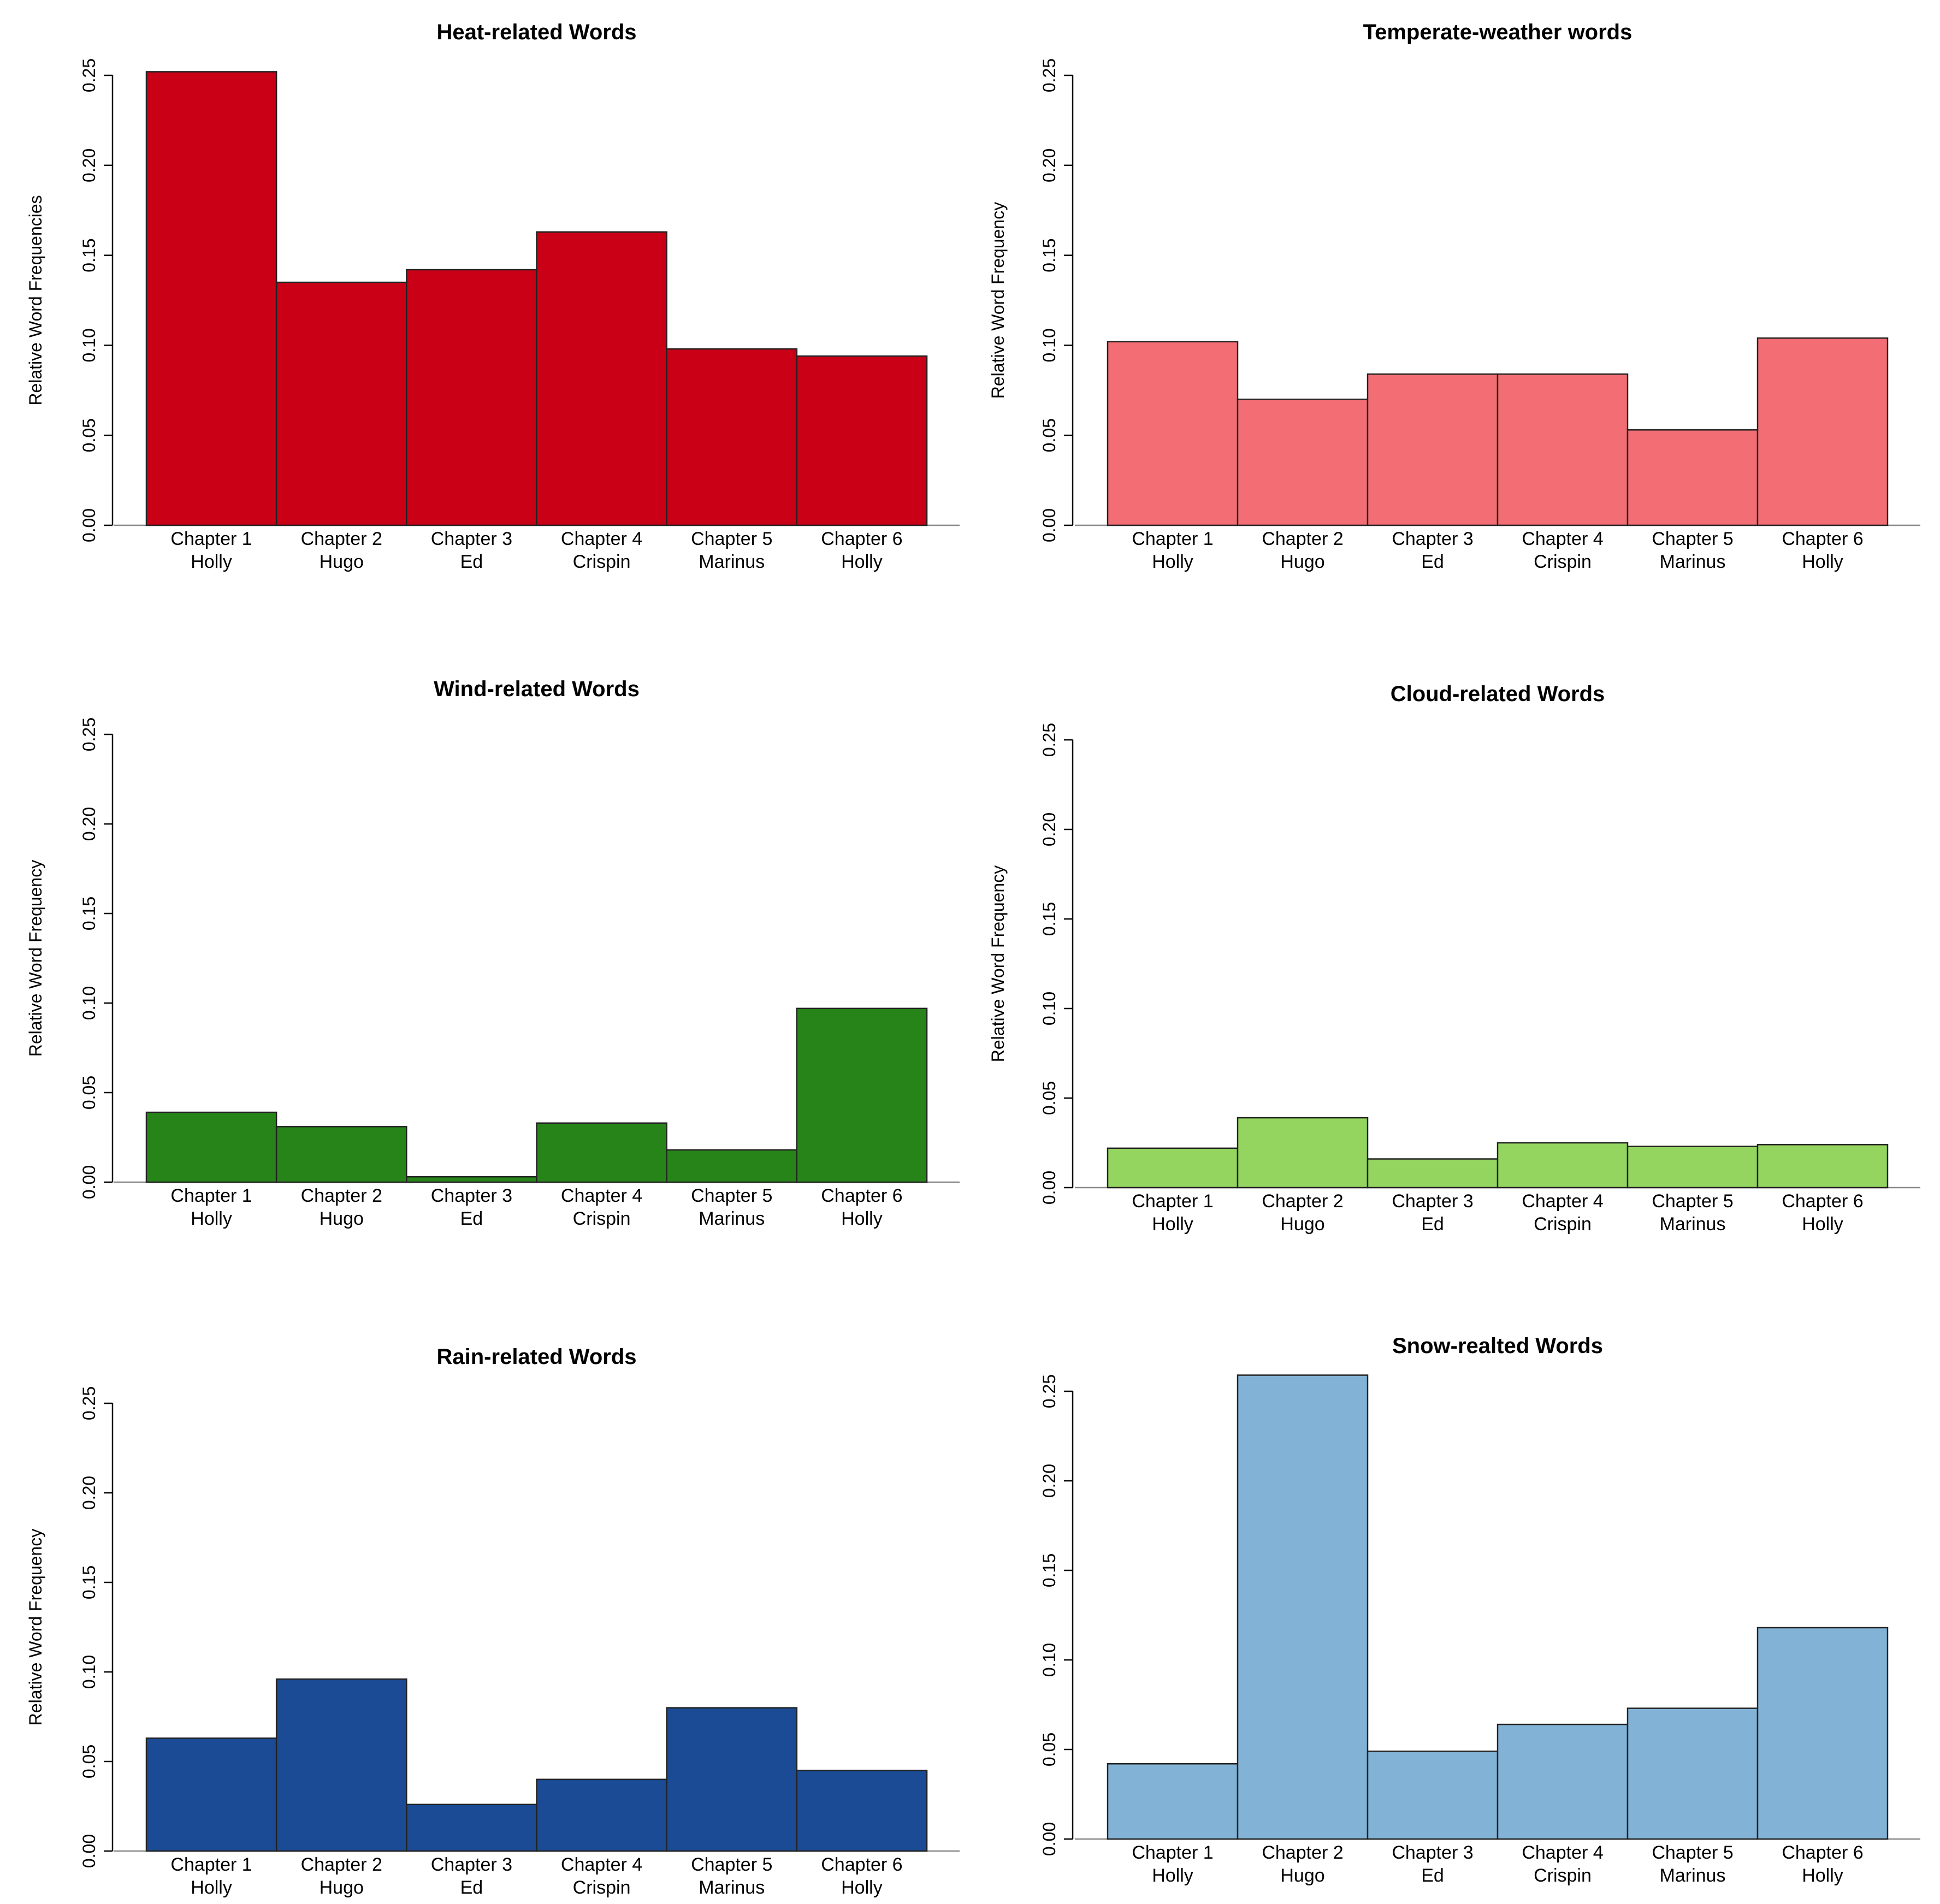  I want to click on y-tick-label: 0.00, so click(1049, 525).